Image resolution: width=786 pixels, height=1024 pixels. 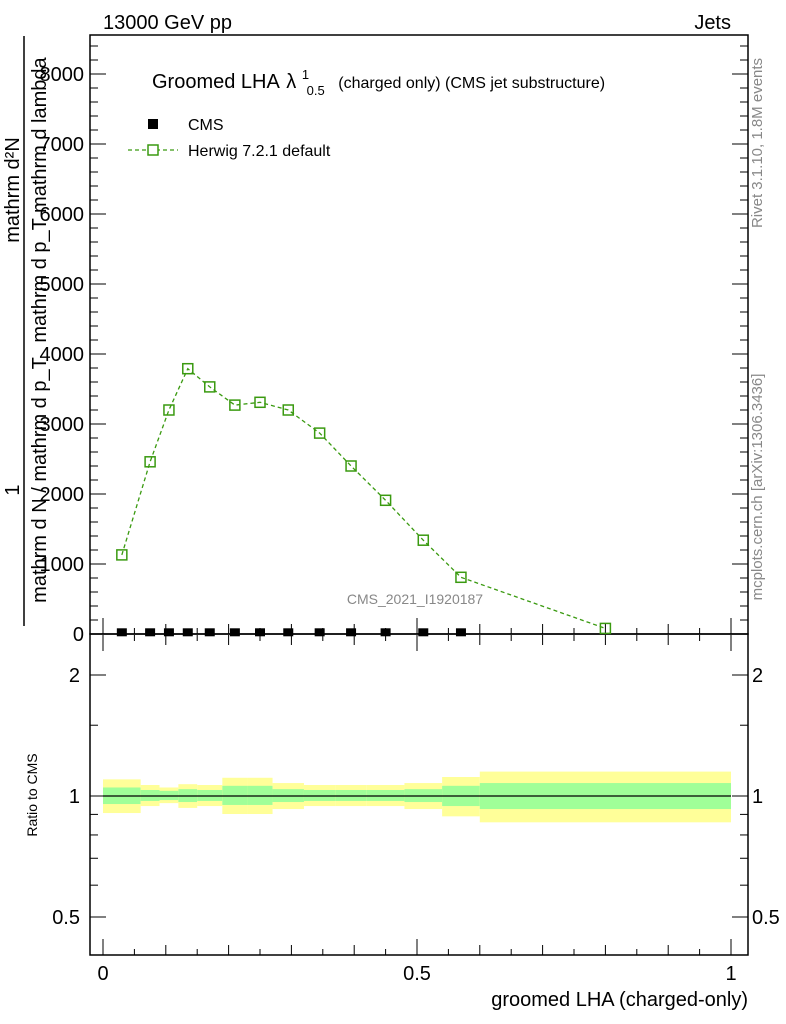 What do you see at coordinates (712, 23) in the screenshot?
I see `header-right: Jets` at bounding box center [712, 23].